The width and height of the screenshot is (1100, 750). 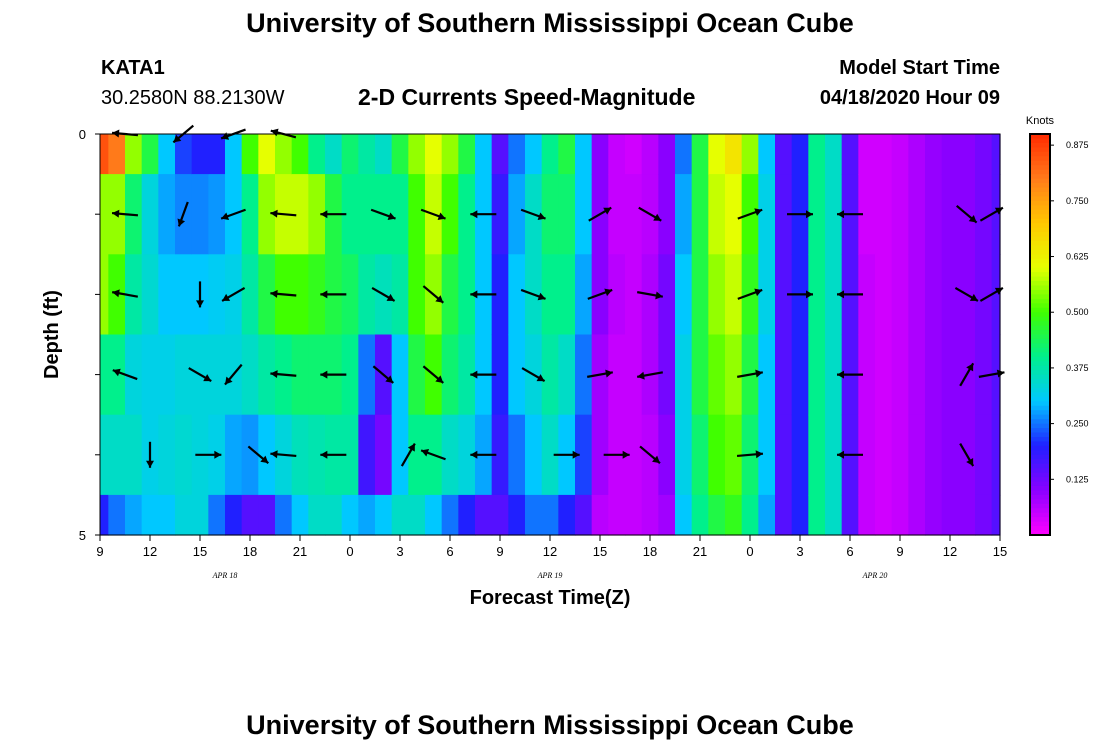 I want to click on x-tick-label: 9, so click(x=99, y=551).